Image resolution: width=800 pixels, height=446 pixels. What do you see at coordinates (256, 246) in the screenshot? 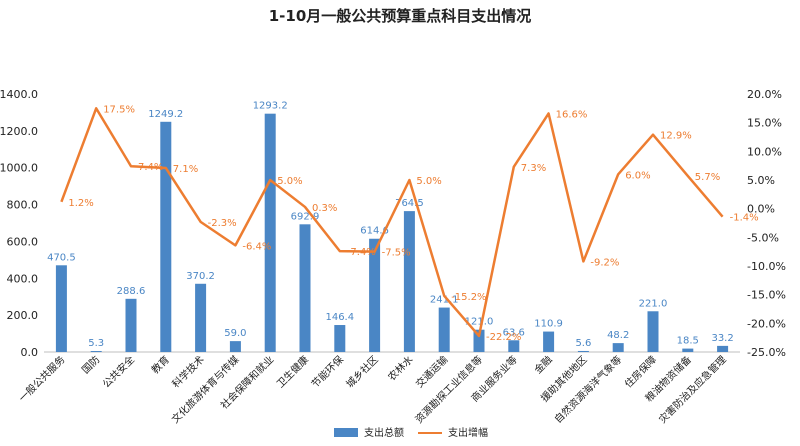
I see `line-data-label: -6.4%` at bounding box center [256, 246].